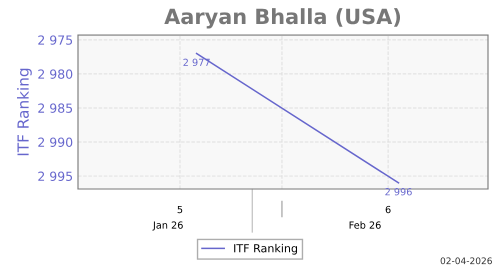  What do you see at coordinates (398, 192) in the screenshot?
I see `text: 2 996` at bounding box center [398, 192].